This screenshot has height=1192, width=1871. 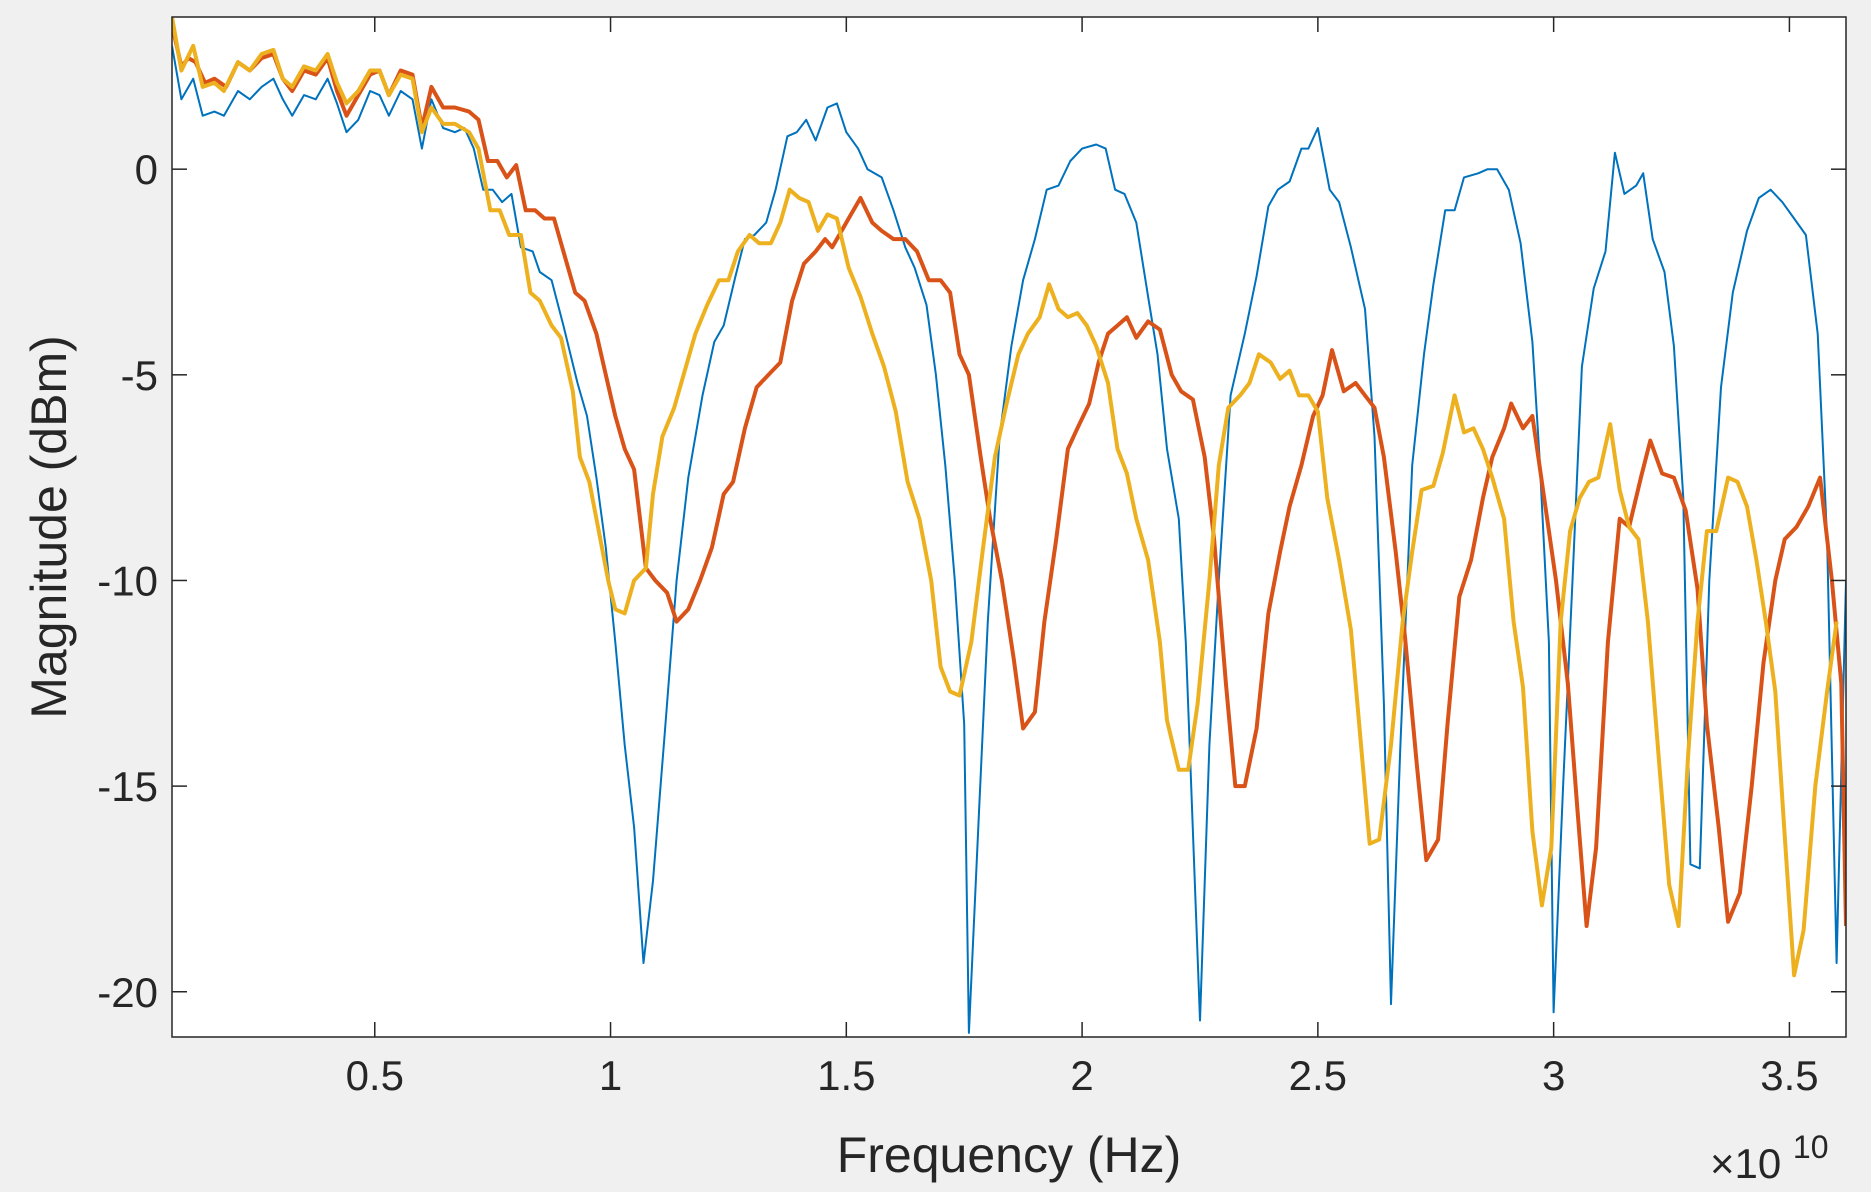 I want to click on x-tick-label: 2, so click(x=1081, y=1075).